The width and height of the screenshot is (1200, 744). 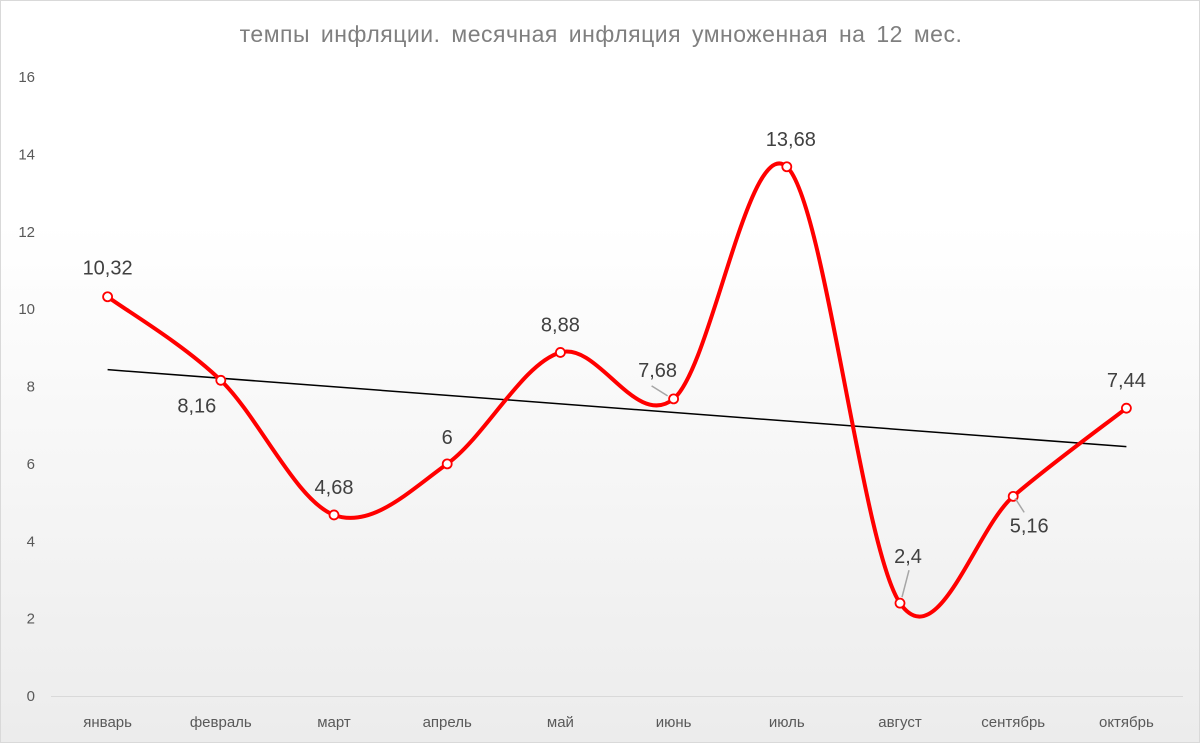 I want to click on y-tick-label: 16, so click(x=26, y=77).